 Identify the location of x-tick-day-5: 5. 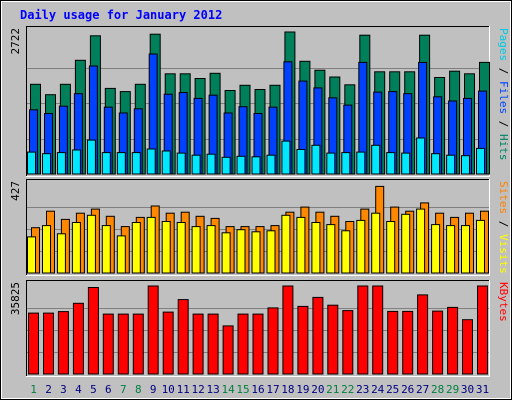
(93, 389).